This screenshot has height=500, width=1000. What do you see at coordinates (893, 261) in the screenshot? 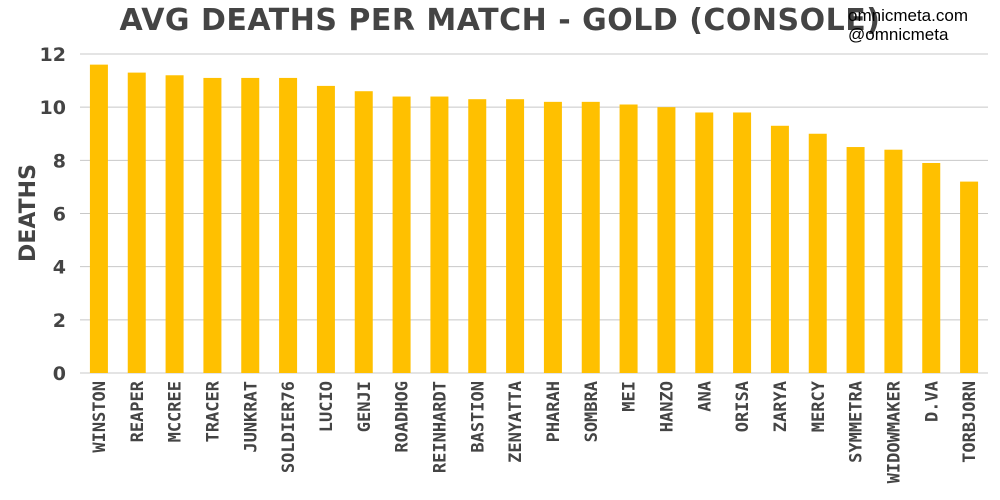
I see `bar-widowmaker` at bounding box center [893, 261].